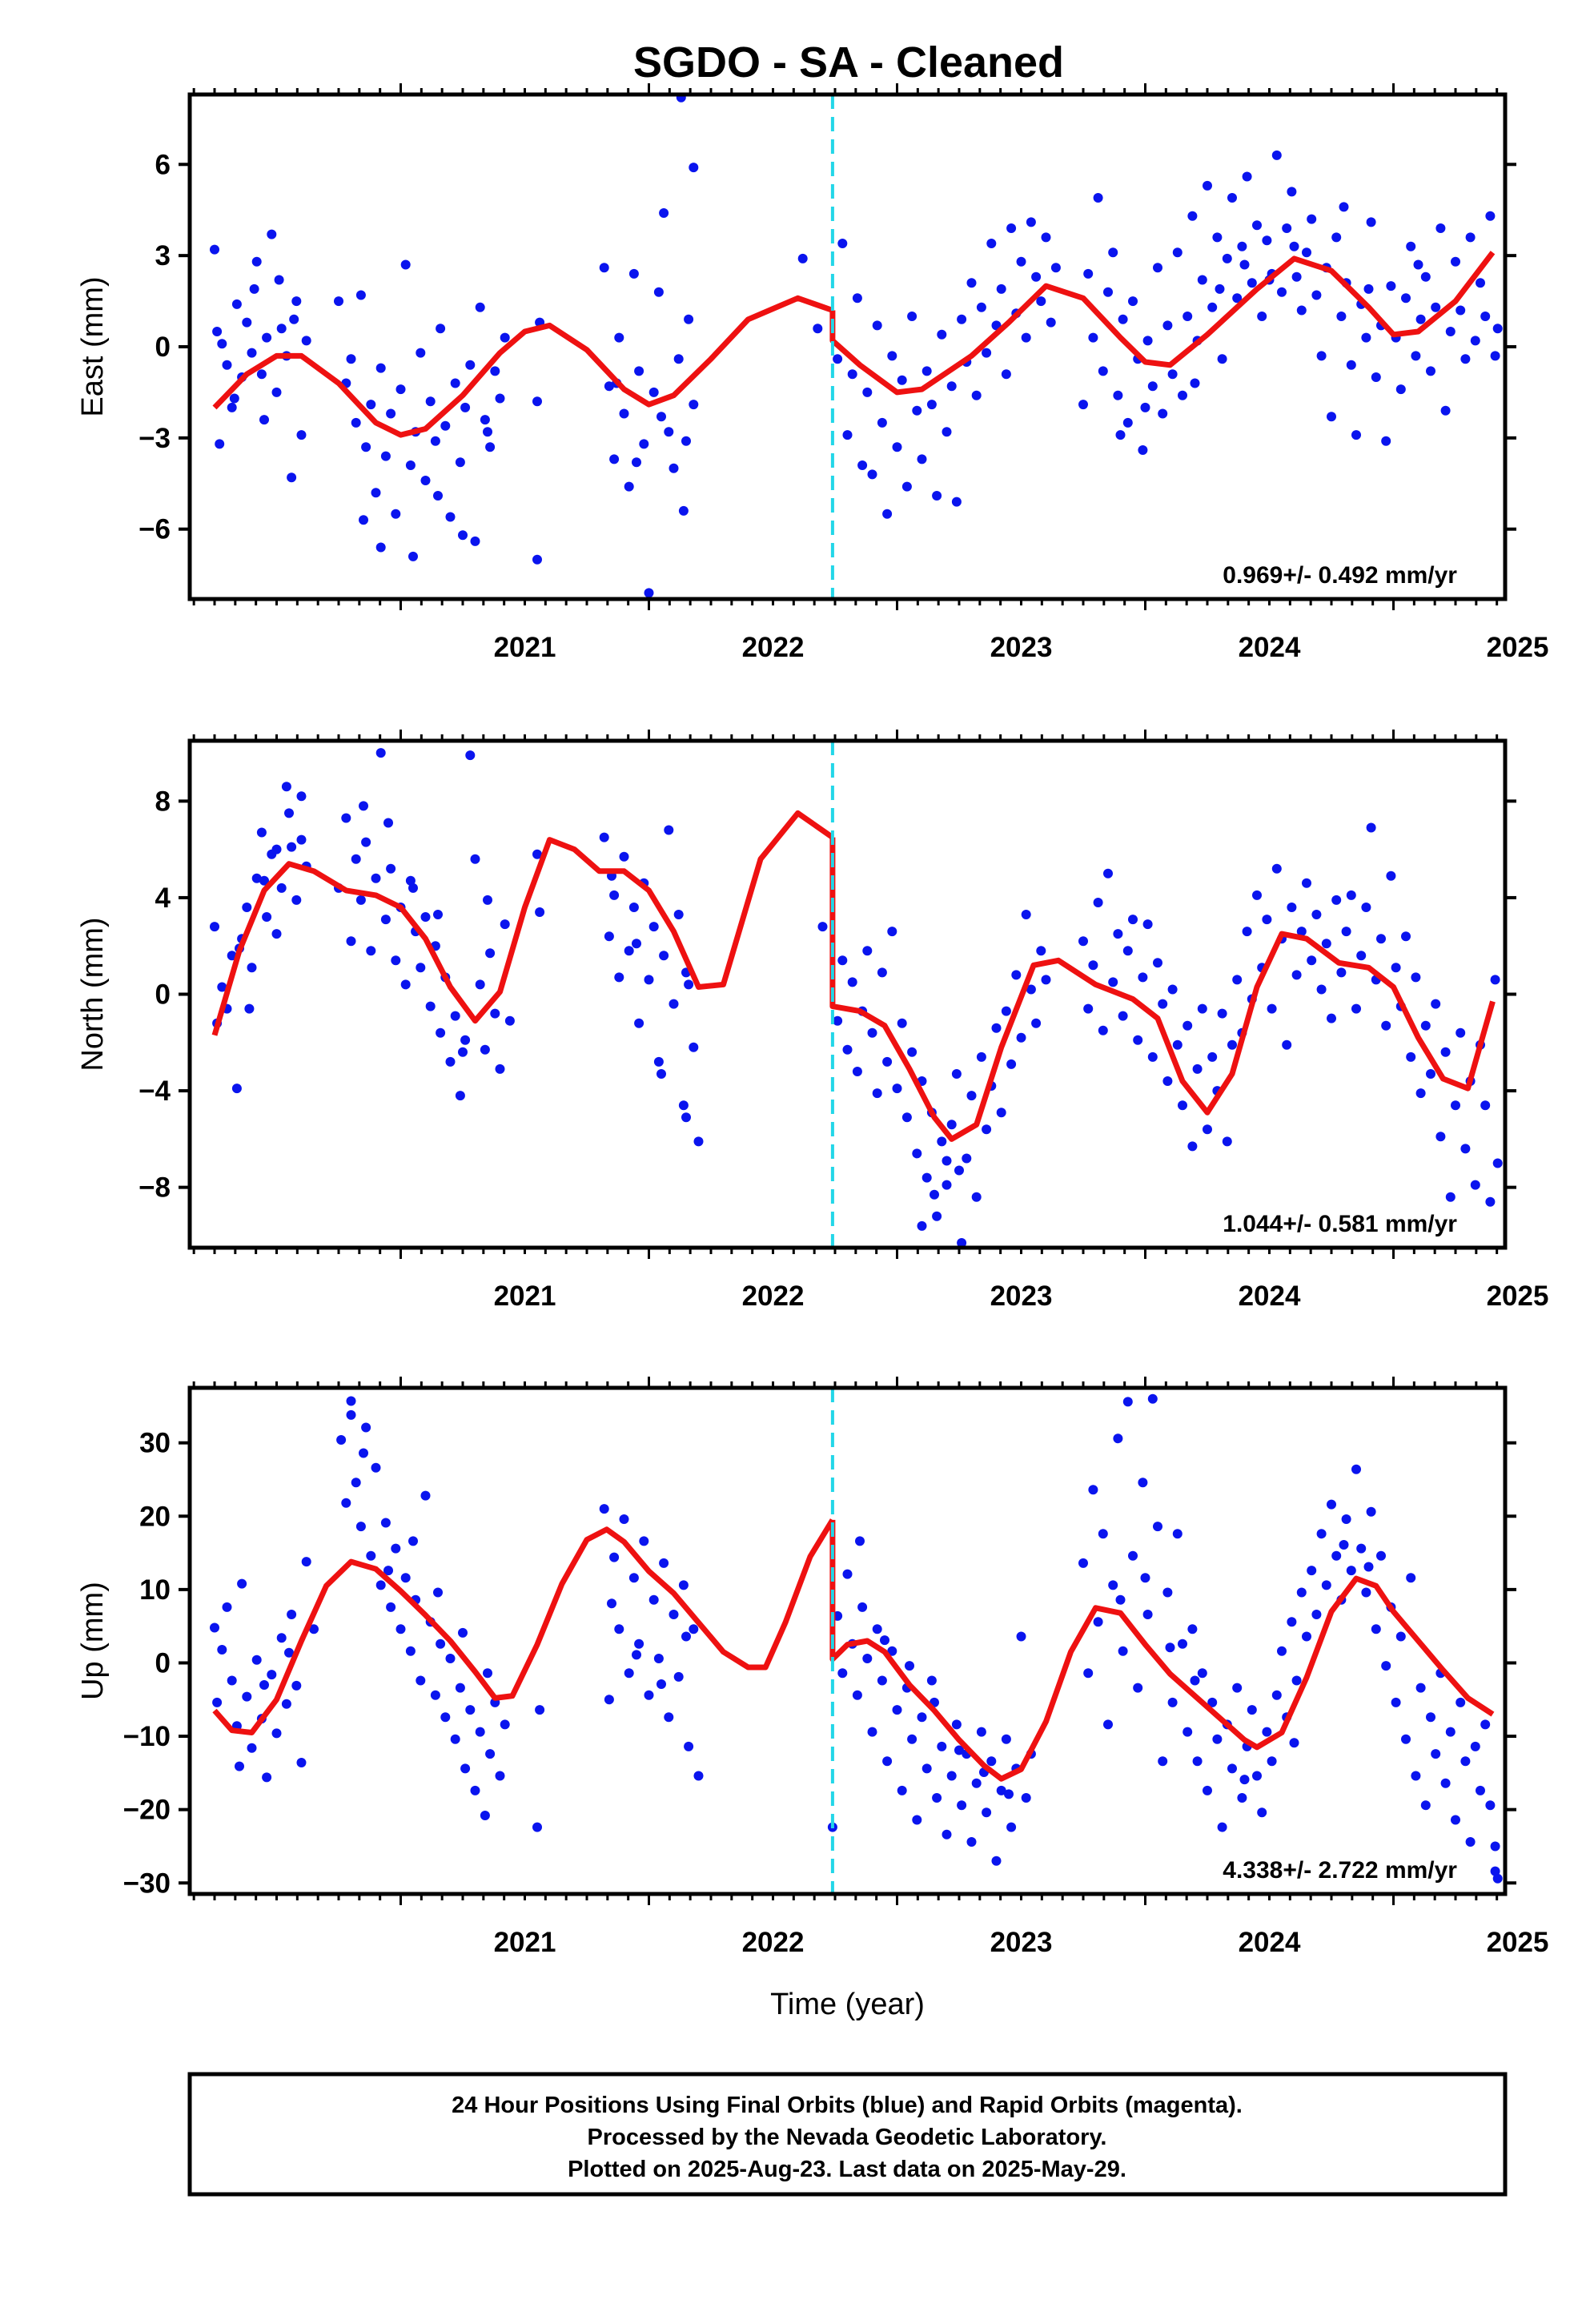  What do you see at coordinates (773, 1296) in the screenshot?
I see `north-xtick-label-1: 2022` at bounding box center [773, 1296].